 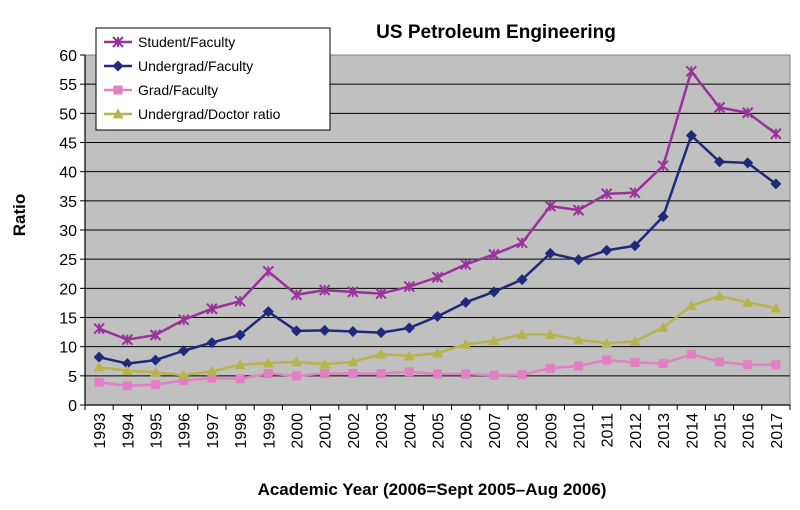 What do you see at coordinates (608, 430) in the screenshot?
I see `x-tick-label: 2011` at bounding box center [608, 430].